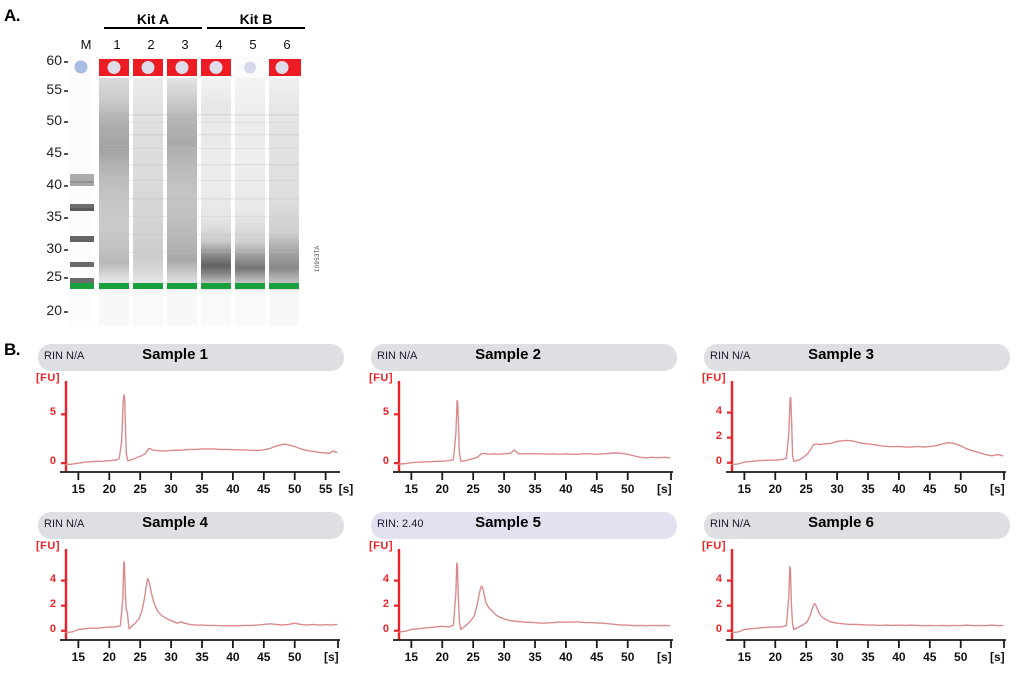 The width and height of the screenshot is (1032, 676). I want to click on panel-b-letter: B., so click(12, 349).